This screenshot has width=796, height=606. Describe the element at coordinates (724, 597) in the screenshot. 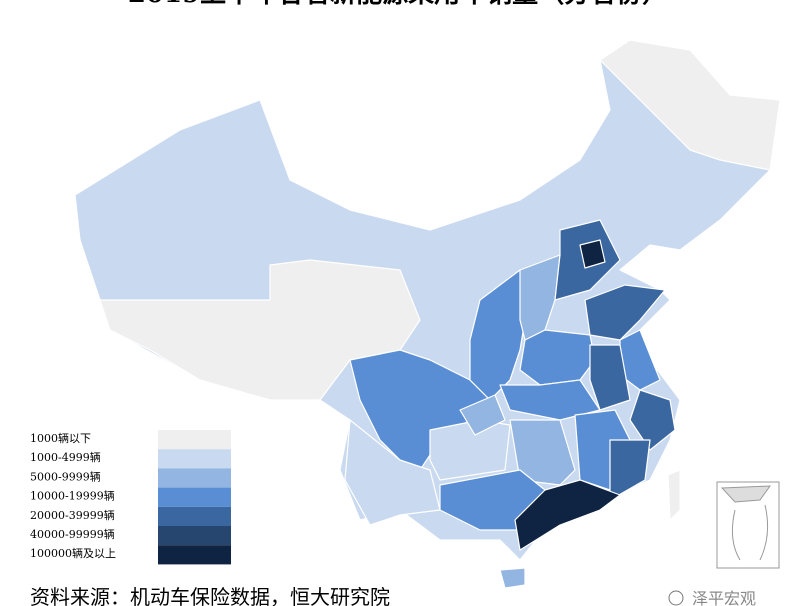

I see `watermark: 泽平宏观` at that location.